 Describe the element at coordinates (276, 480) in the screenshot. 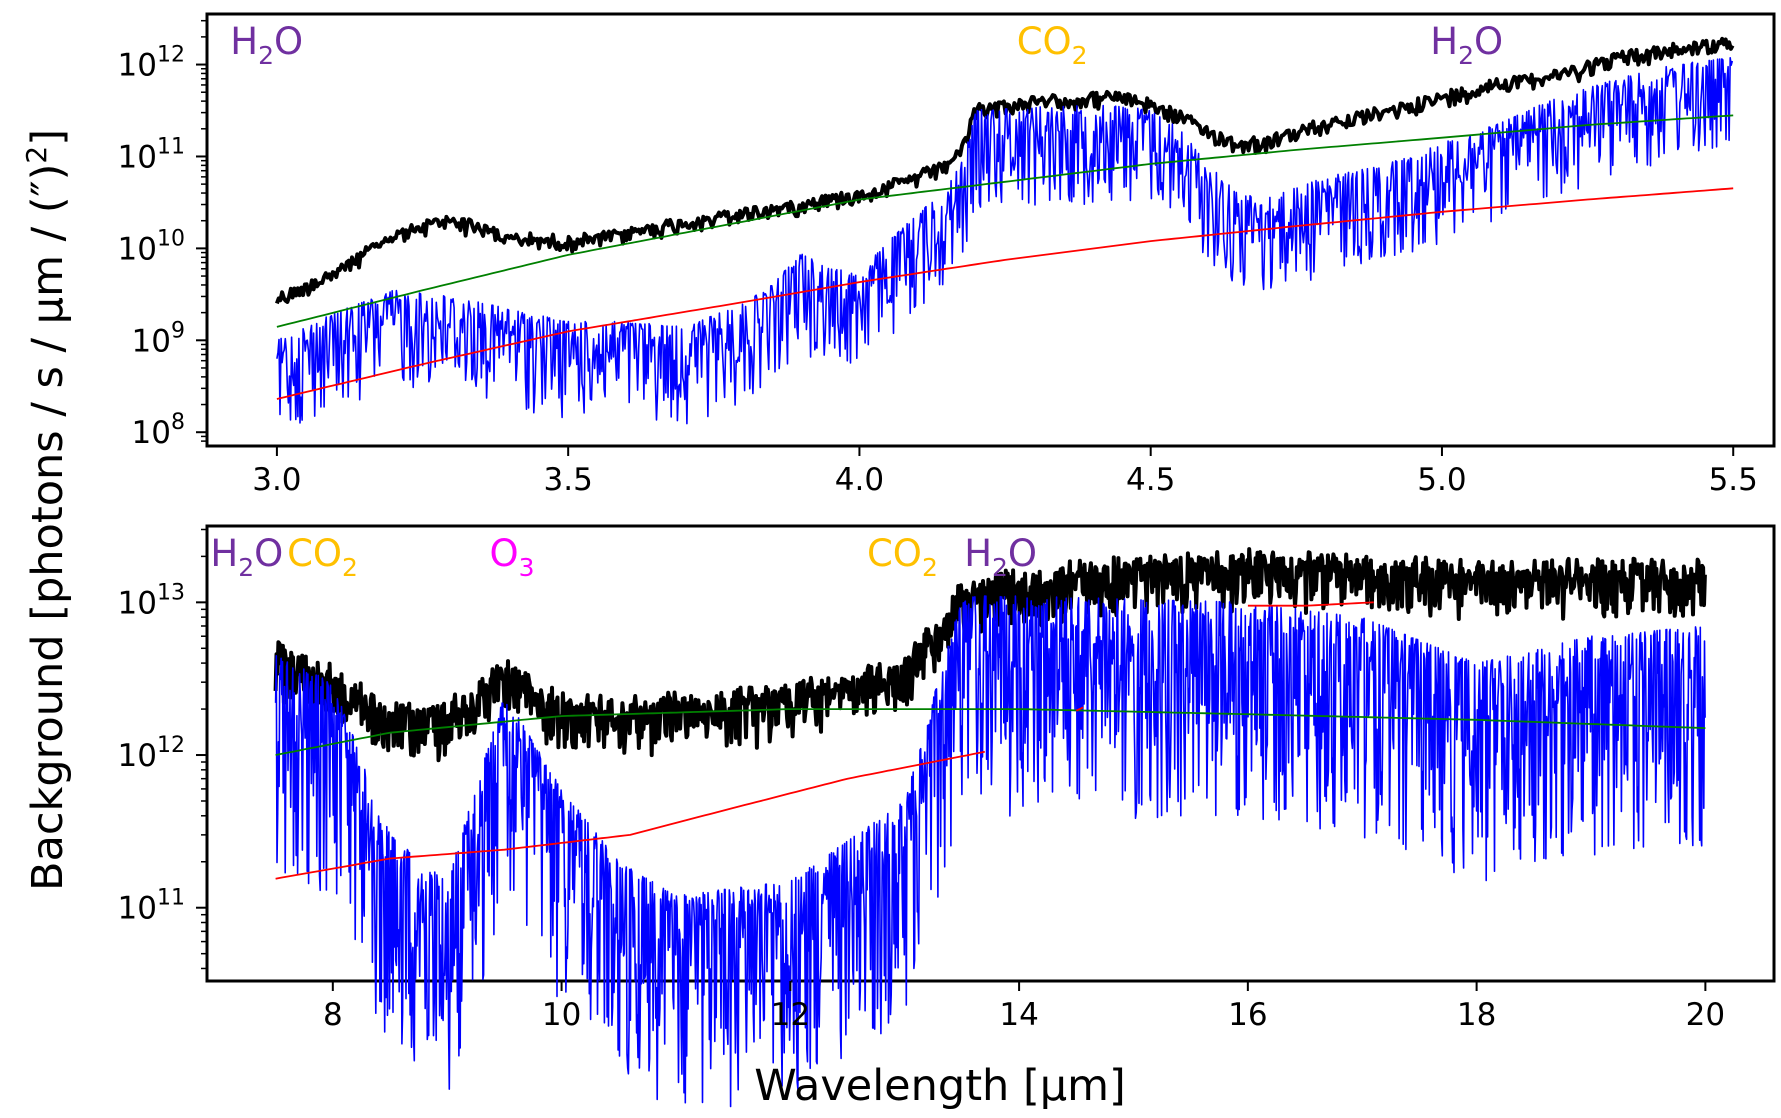

I see `x-tick-label: 3.0` at that location.